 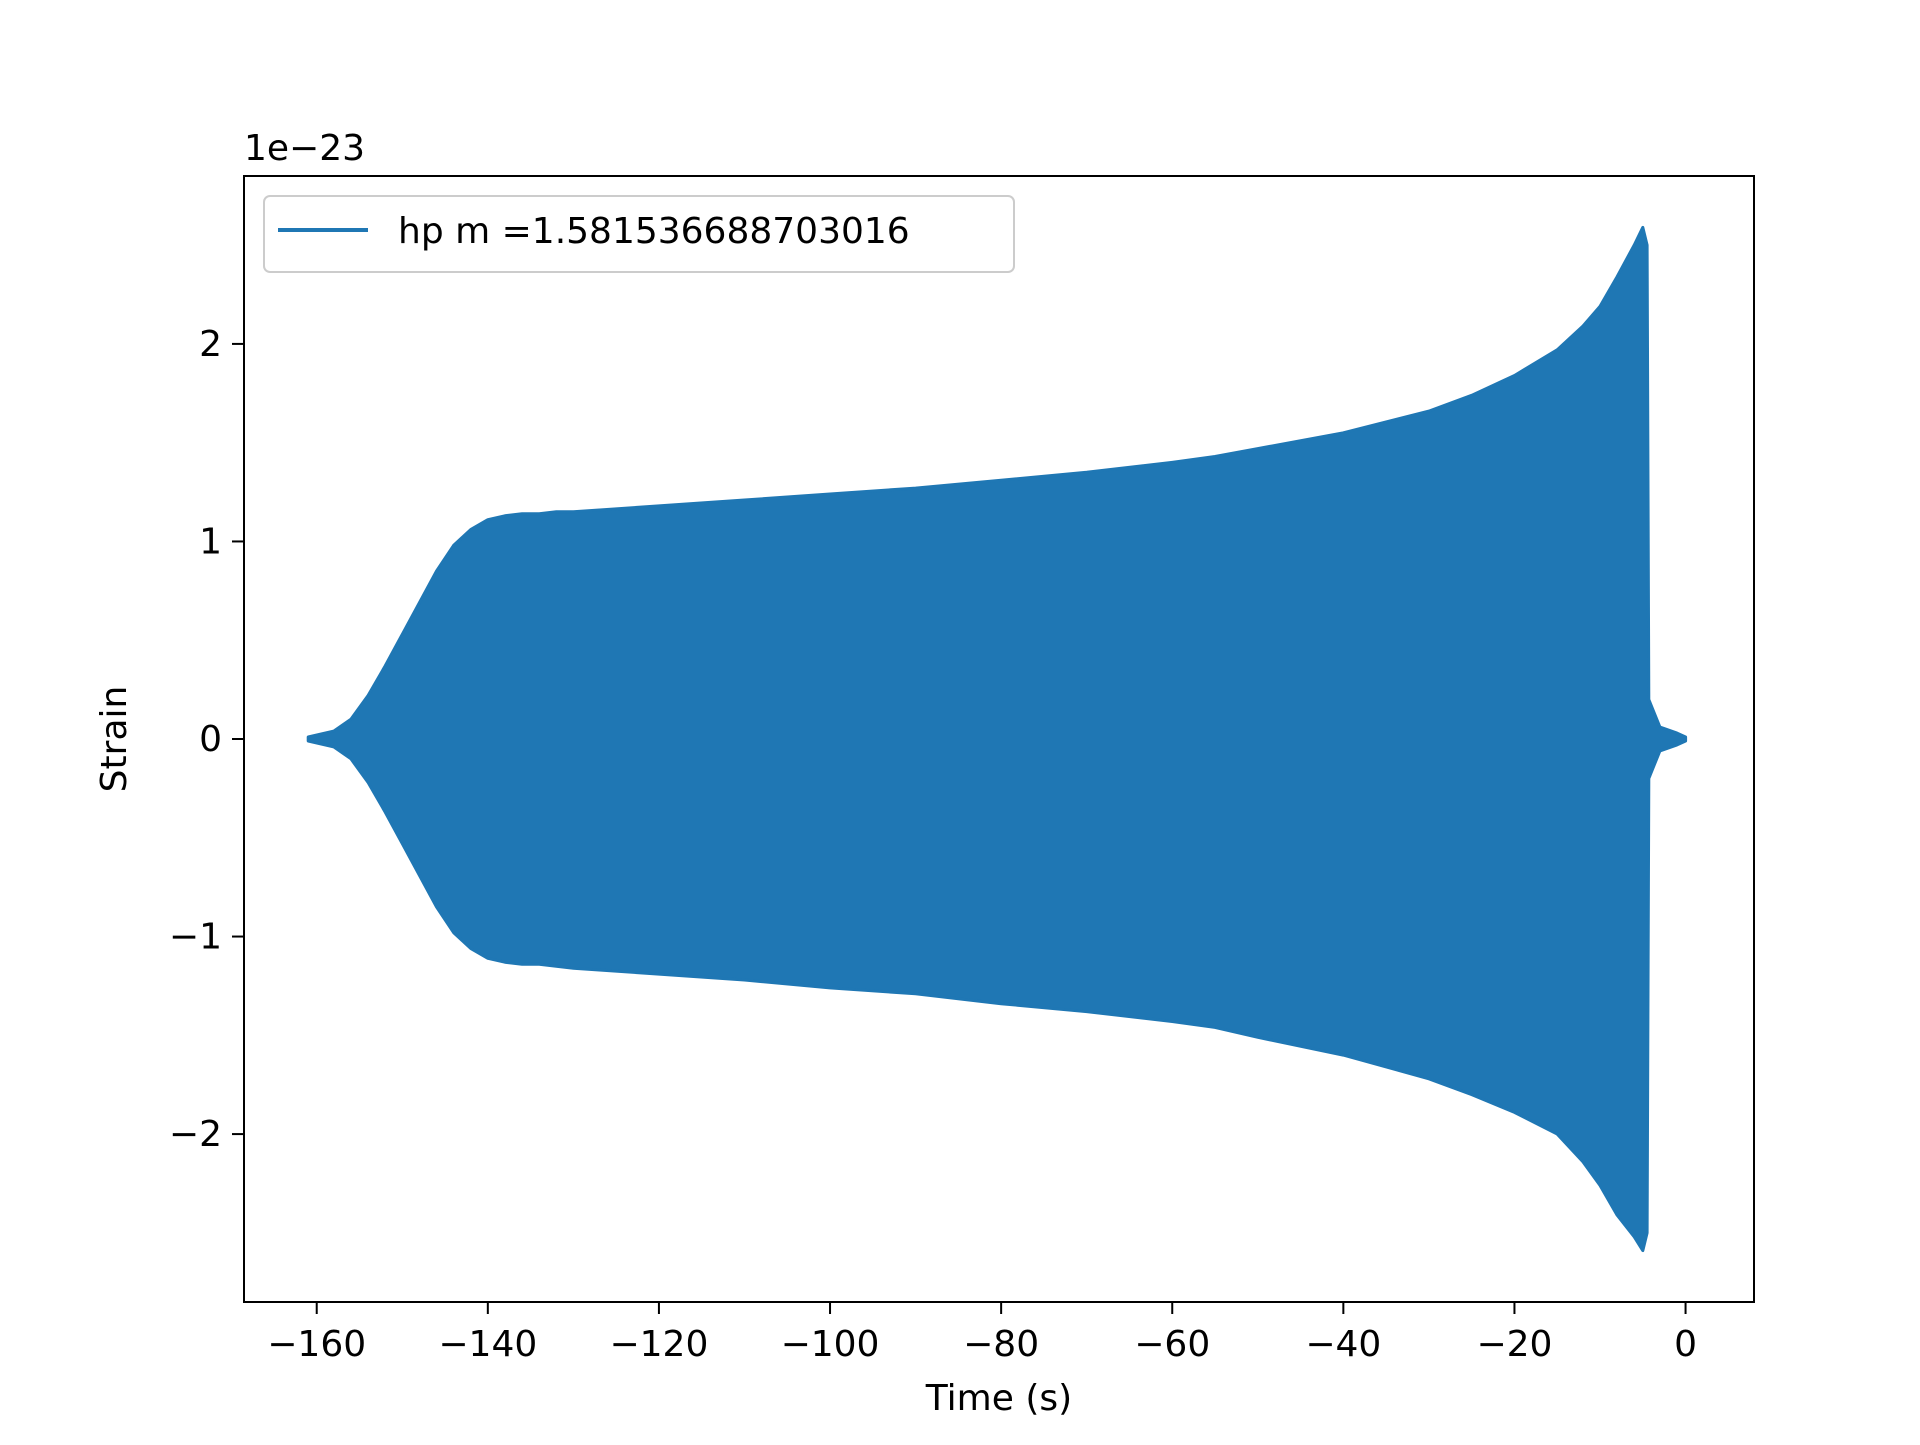 I want to click on y-axis-offset-label: 1e−23, so click(x=304, y=148).